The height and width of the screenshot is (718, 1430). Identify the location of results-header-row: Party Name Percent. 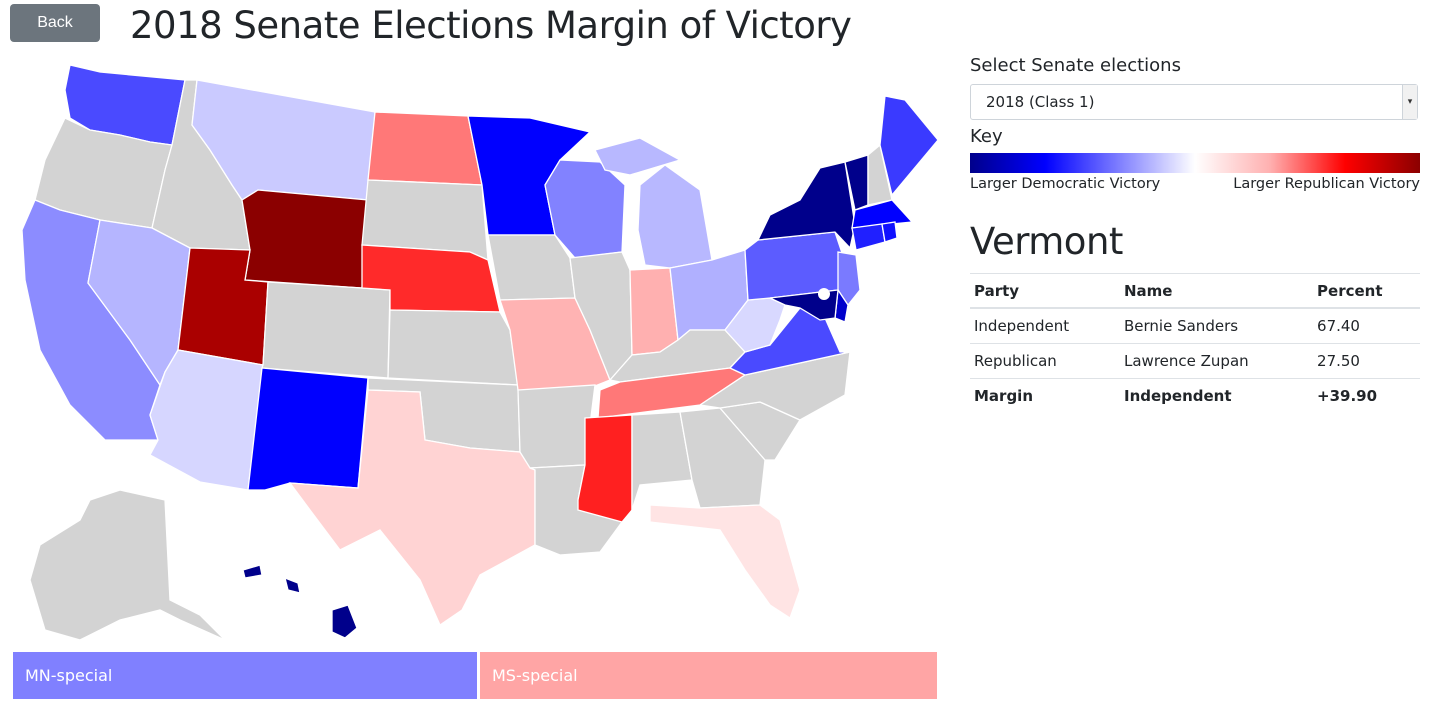
(1195, 291).